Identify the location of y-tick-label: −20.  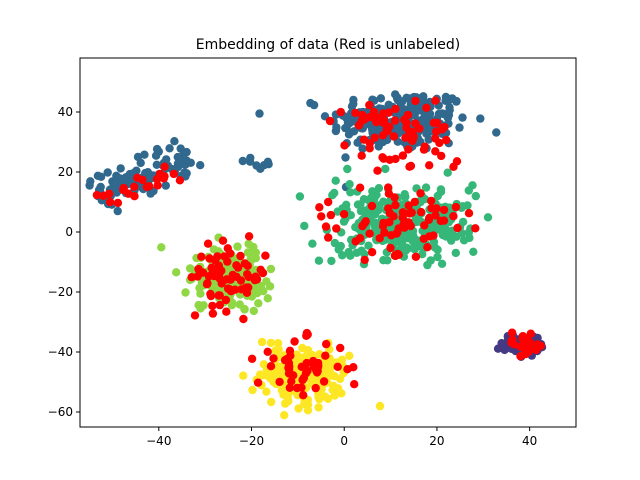
(60, 292).